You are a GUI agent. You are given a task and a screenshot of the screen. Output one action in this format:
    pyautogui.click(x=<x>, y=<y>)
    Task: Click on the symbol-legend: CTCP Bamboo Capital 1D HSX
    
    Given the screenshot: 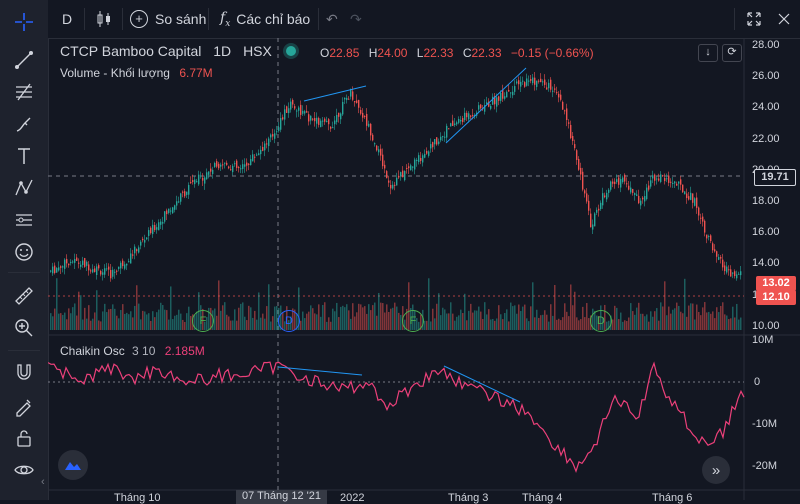 What is the action you would take?
    pyautogui.click(x=178, y=51)
    